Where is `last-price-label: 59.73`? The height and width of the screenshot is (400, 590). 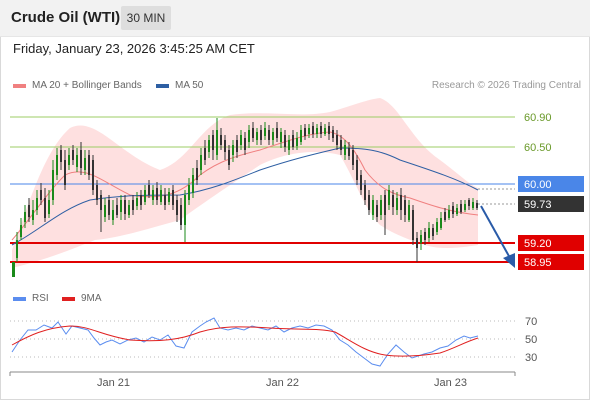
last-price-label: 59.73 is located at coordinates (538, 205).